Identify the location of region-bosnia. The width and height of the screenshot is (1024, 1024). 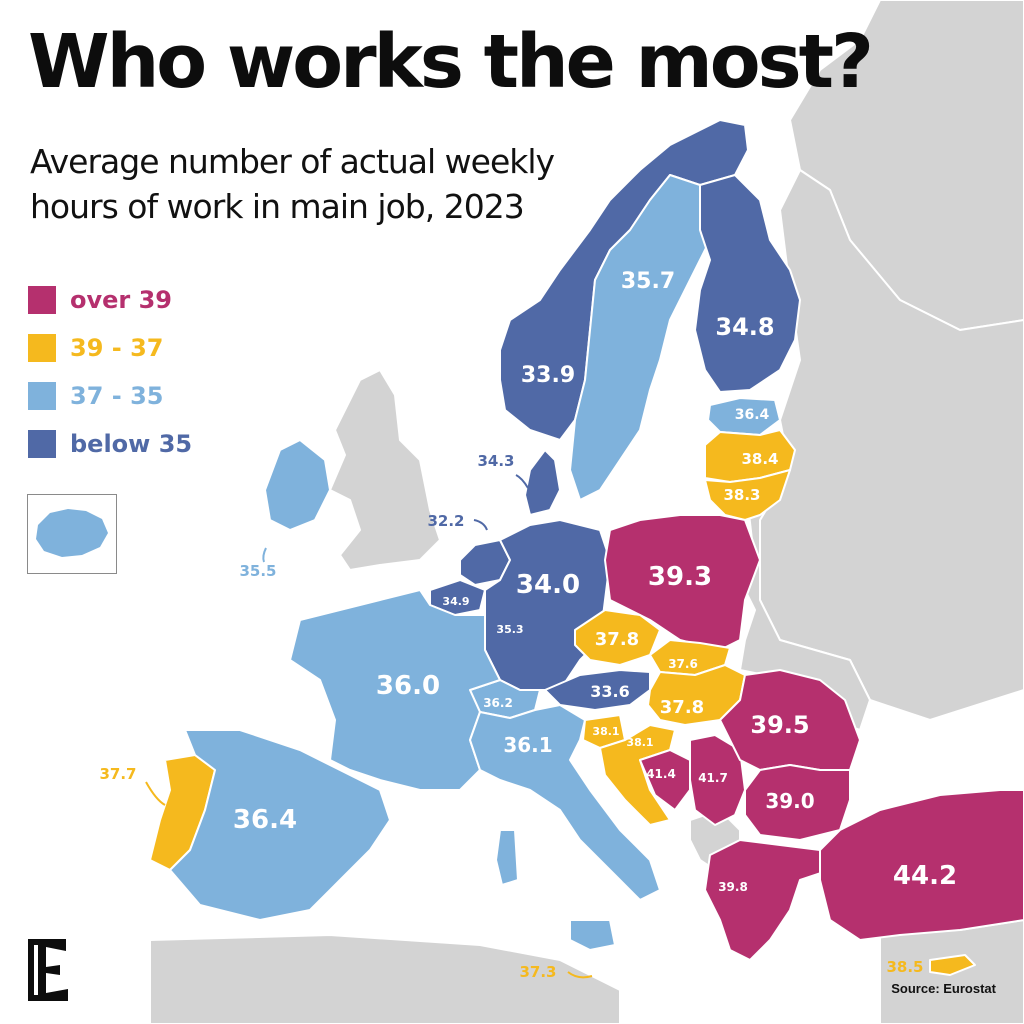
(665, 780).